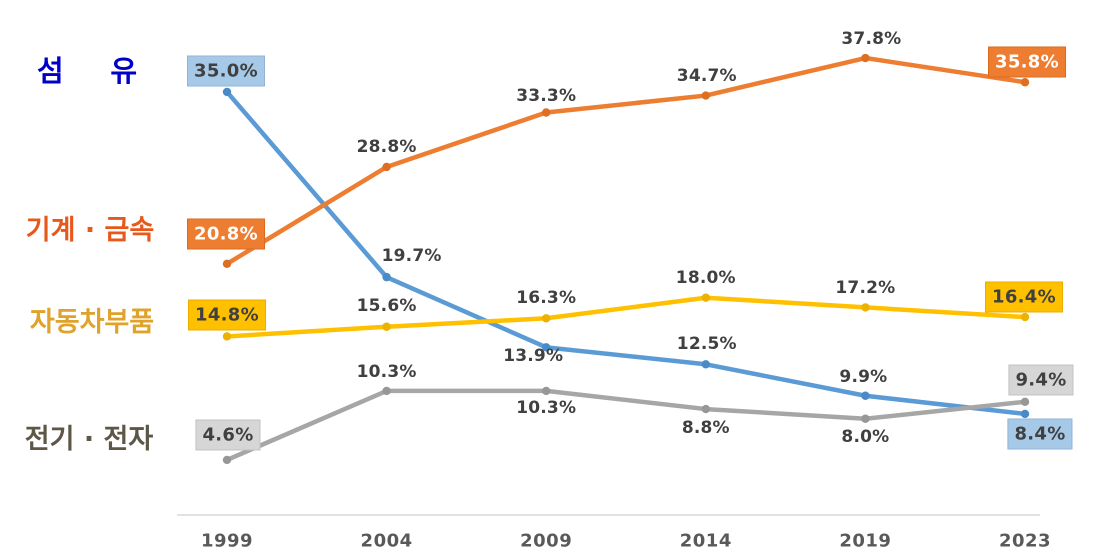  Describe the element at coordinates (706, 344) in the screenshot. I see `data-label: 12.5%` at that location.